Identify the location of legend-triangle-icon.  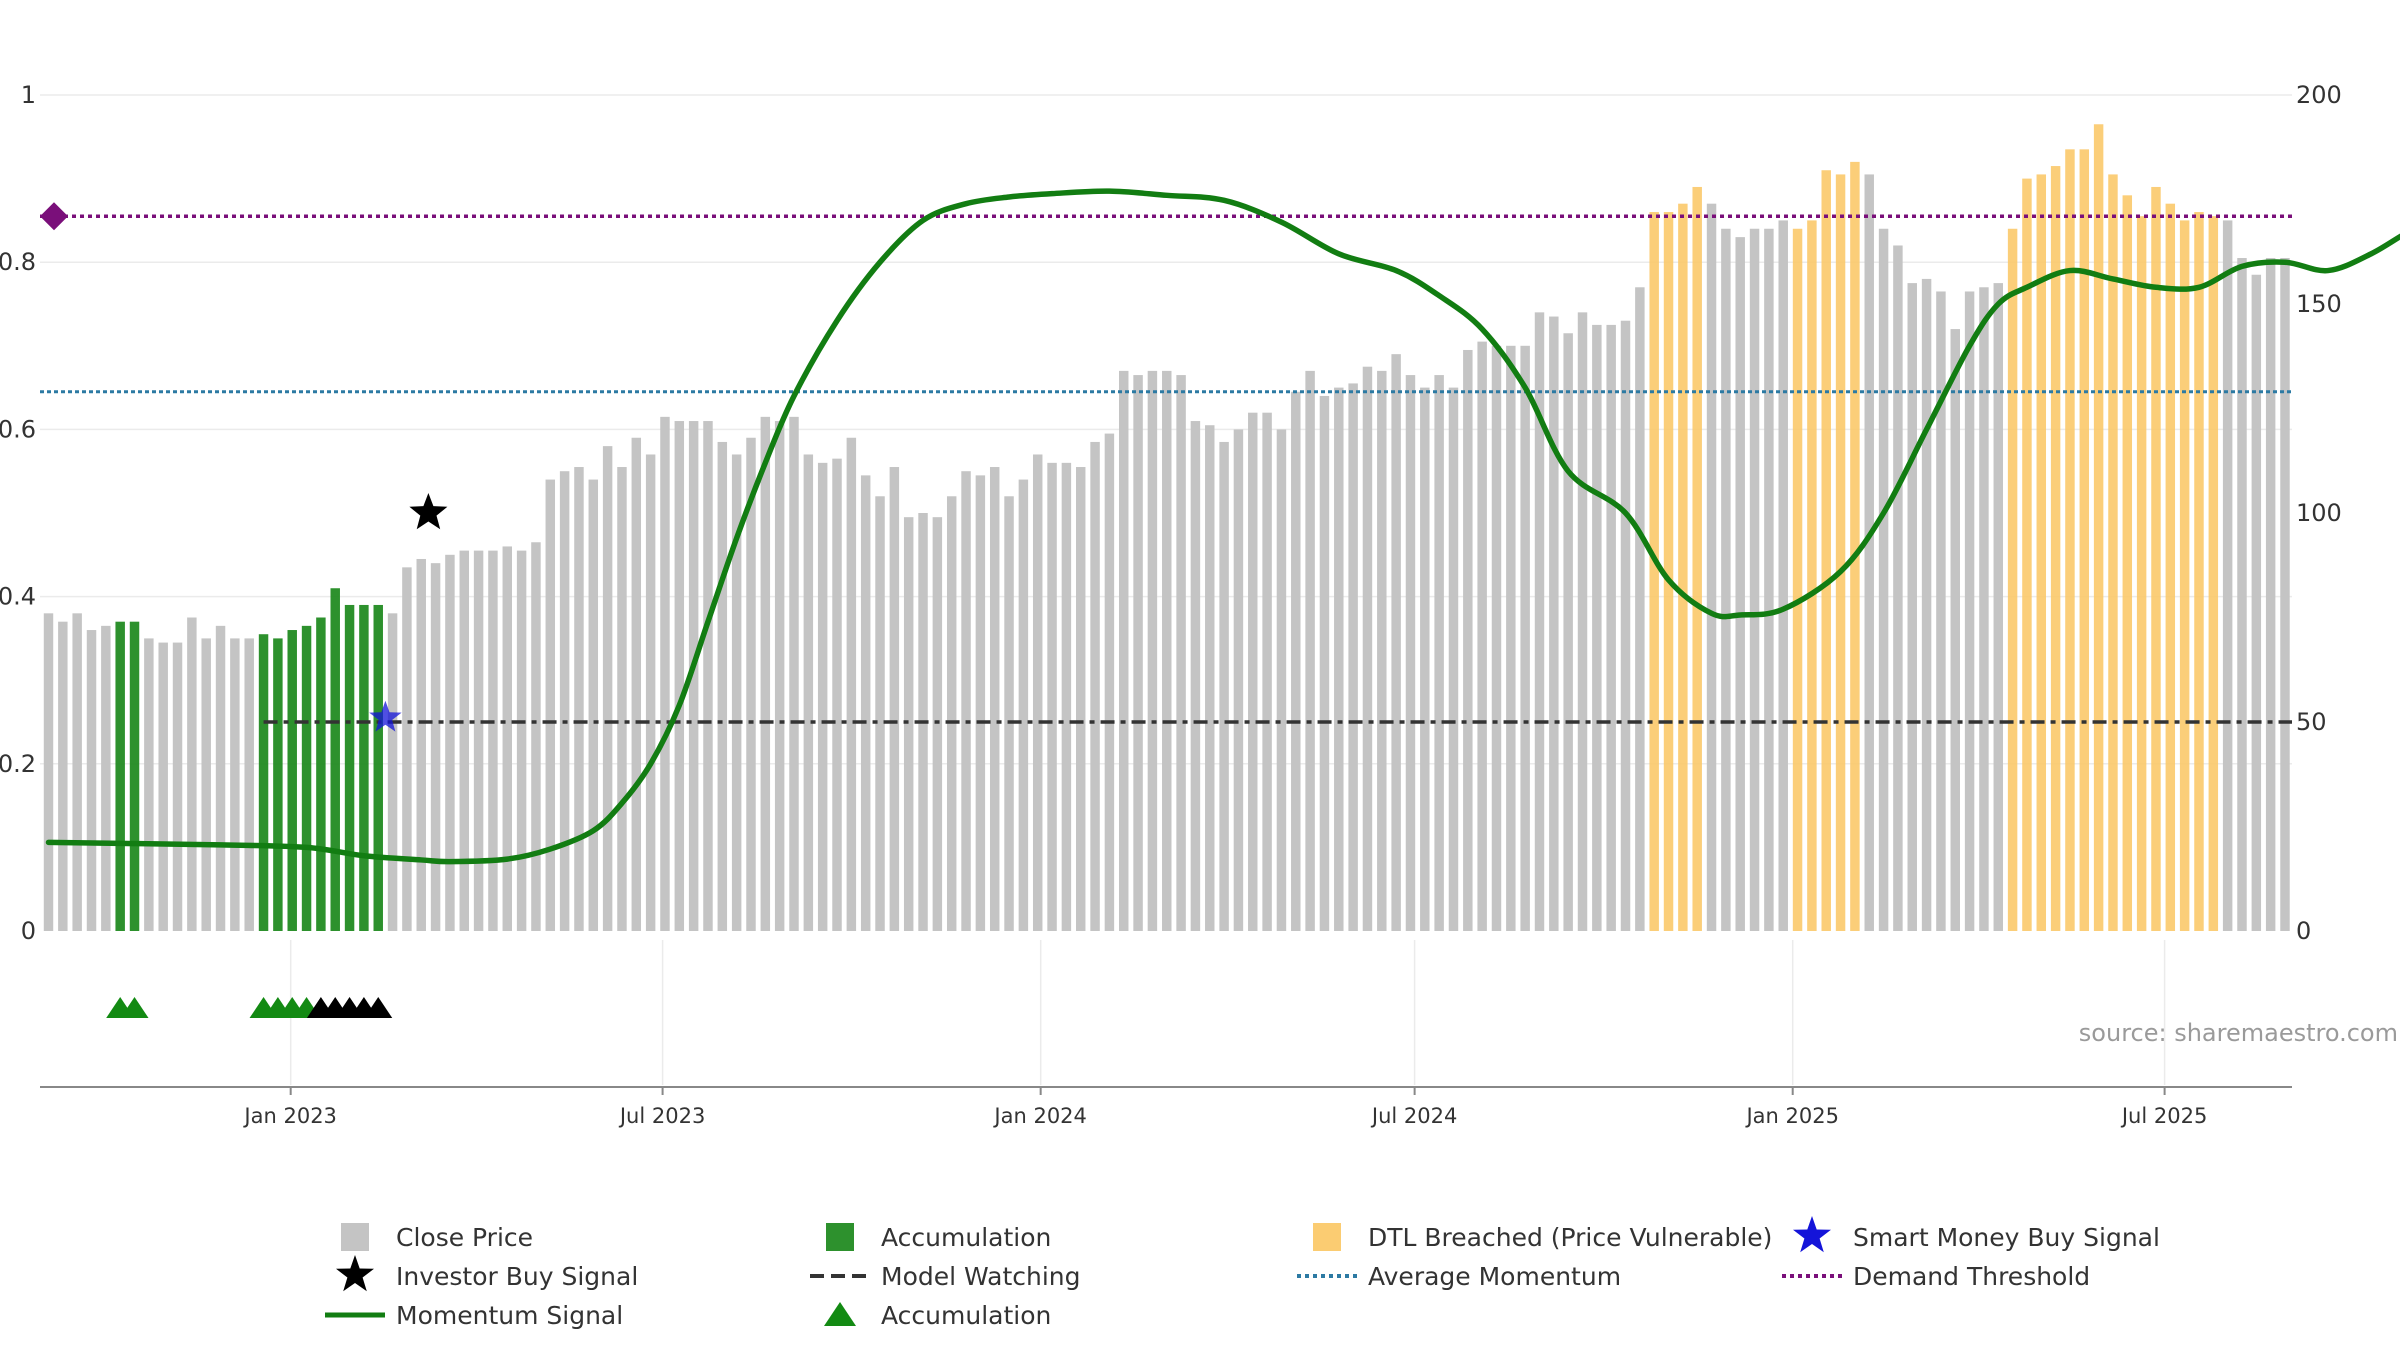
(840, 1314).